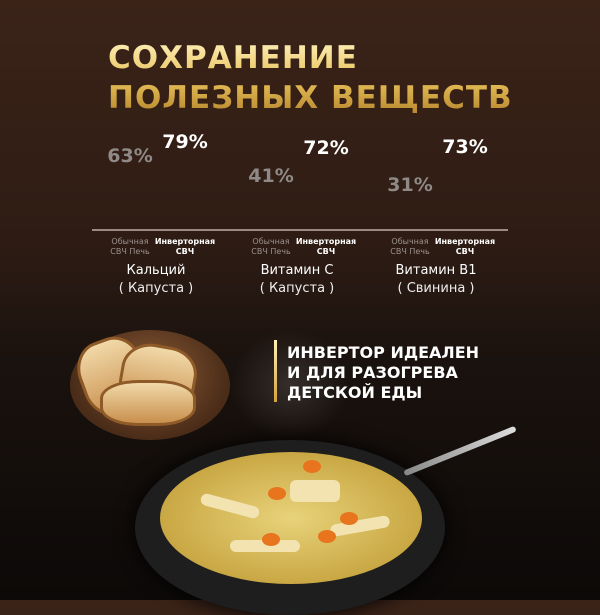 This screenshot has height=615, width=600. What do you see at coordinates (300, 230) in the screenshot?
I see `chart-baseline` at bounding box center [300, 230].